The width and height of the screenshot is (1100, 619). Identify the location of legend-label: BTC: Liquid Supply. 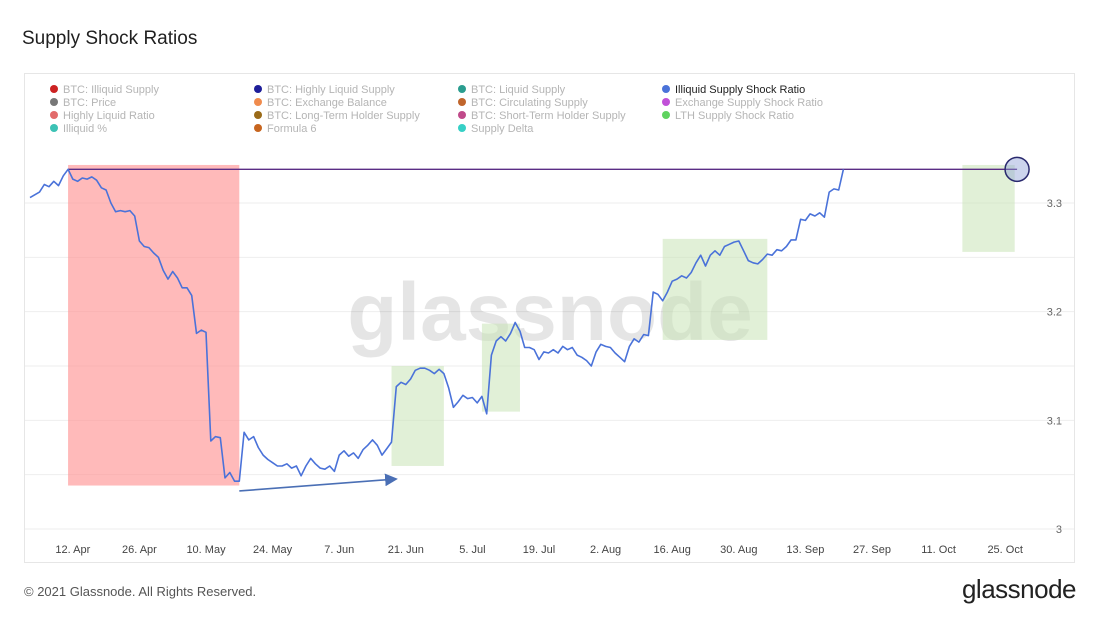
(518, 90).